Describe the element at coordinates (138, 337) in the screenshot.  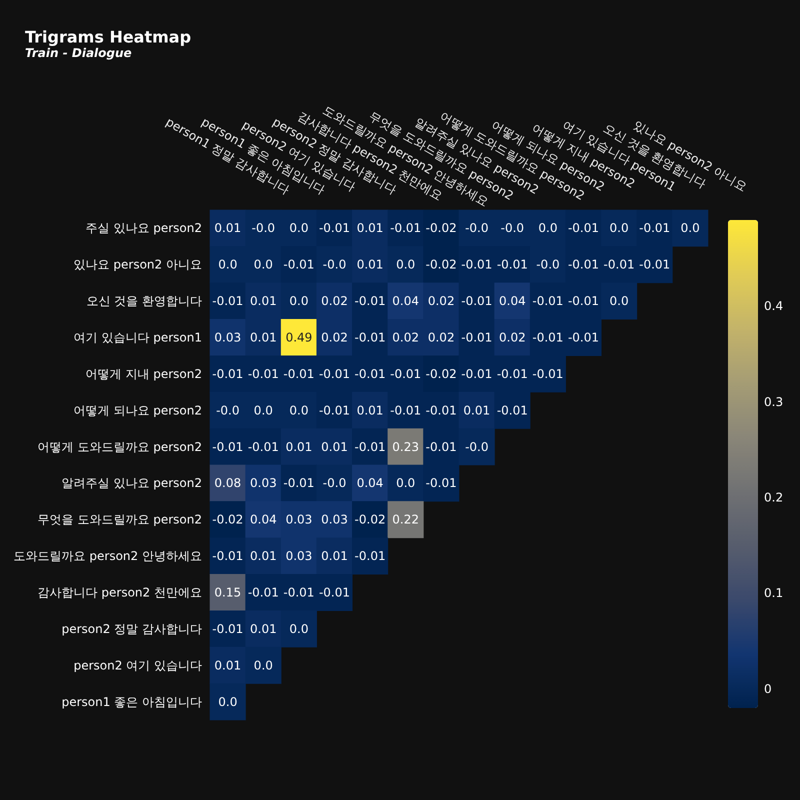
I see `y-tick-label: 여기 있습니다 person1` at that location.